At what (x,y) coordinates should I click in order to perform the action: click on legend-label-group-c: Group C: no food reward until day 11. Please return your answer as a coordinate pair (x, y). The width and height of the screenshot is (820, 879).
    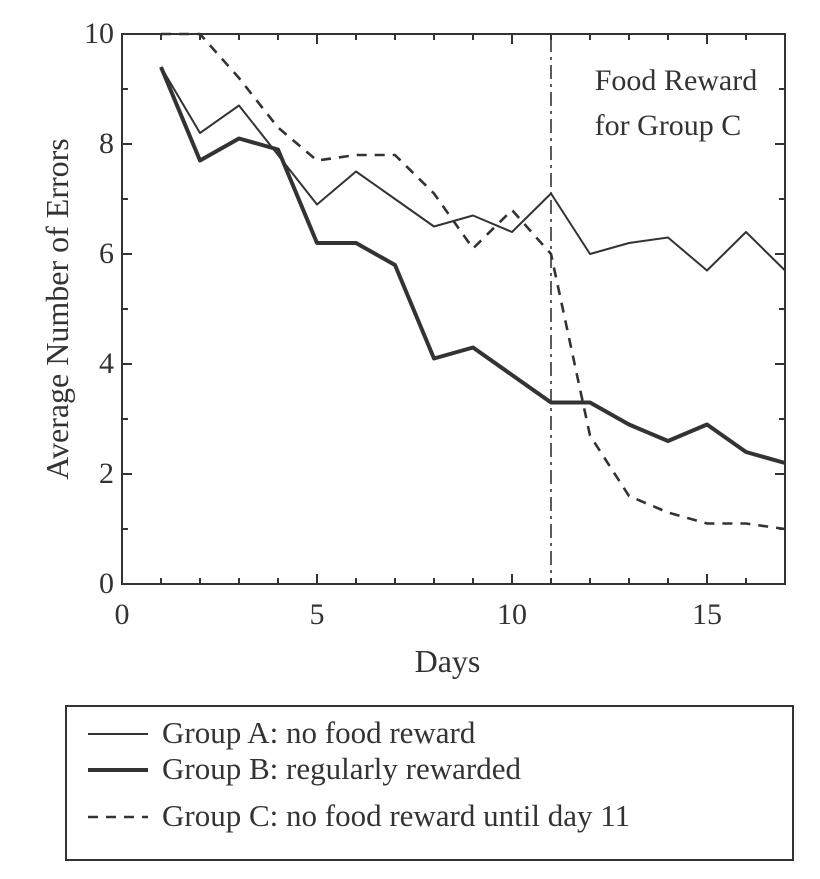
    Looking at the image, I should click on (396, 815).